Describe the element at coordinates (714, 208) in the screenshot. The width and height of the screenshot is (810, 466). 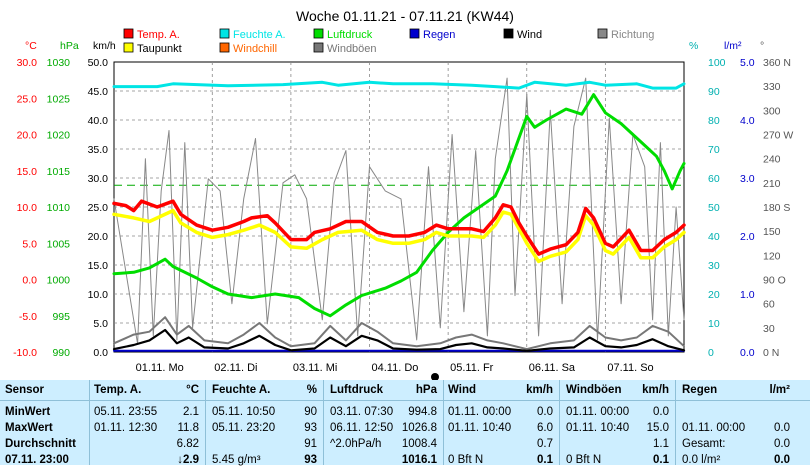
I see `tick-label: 50` at that location.